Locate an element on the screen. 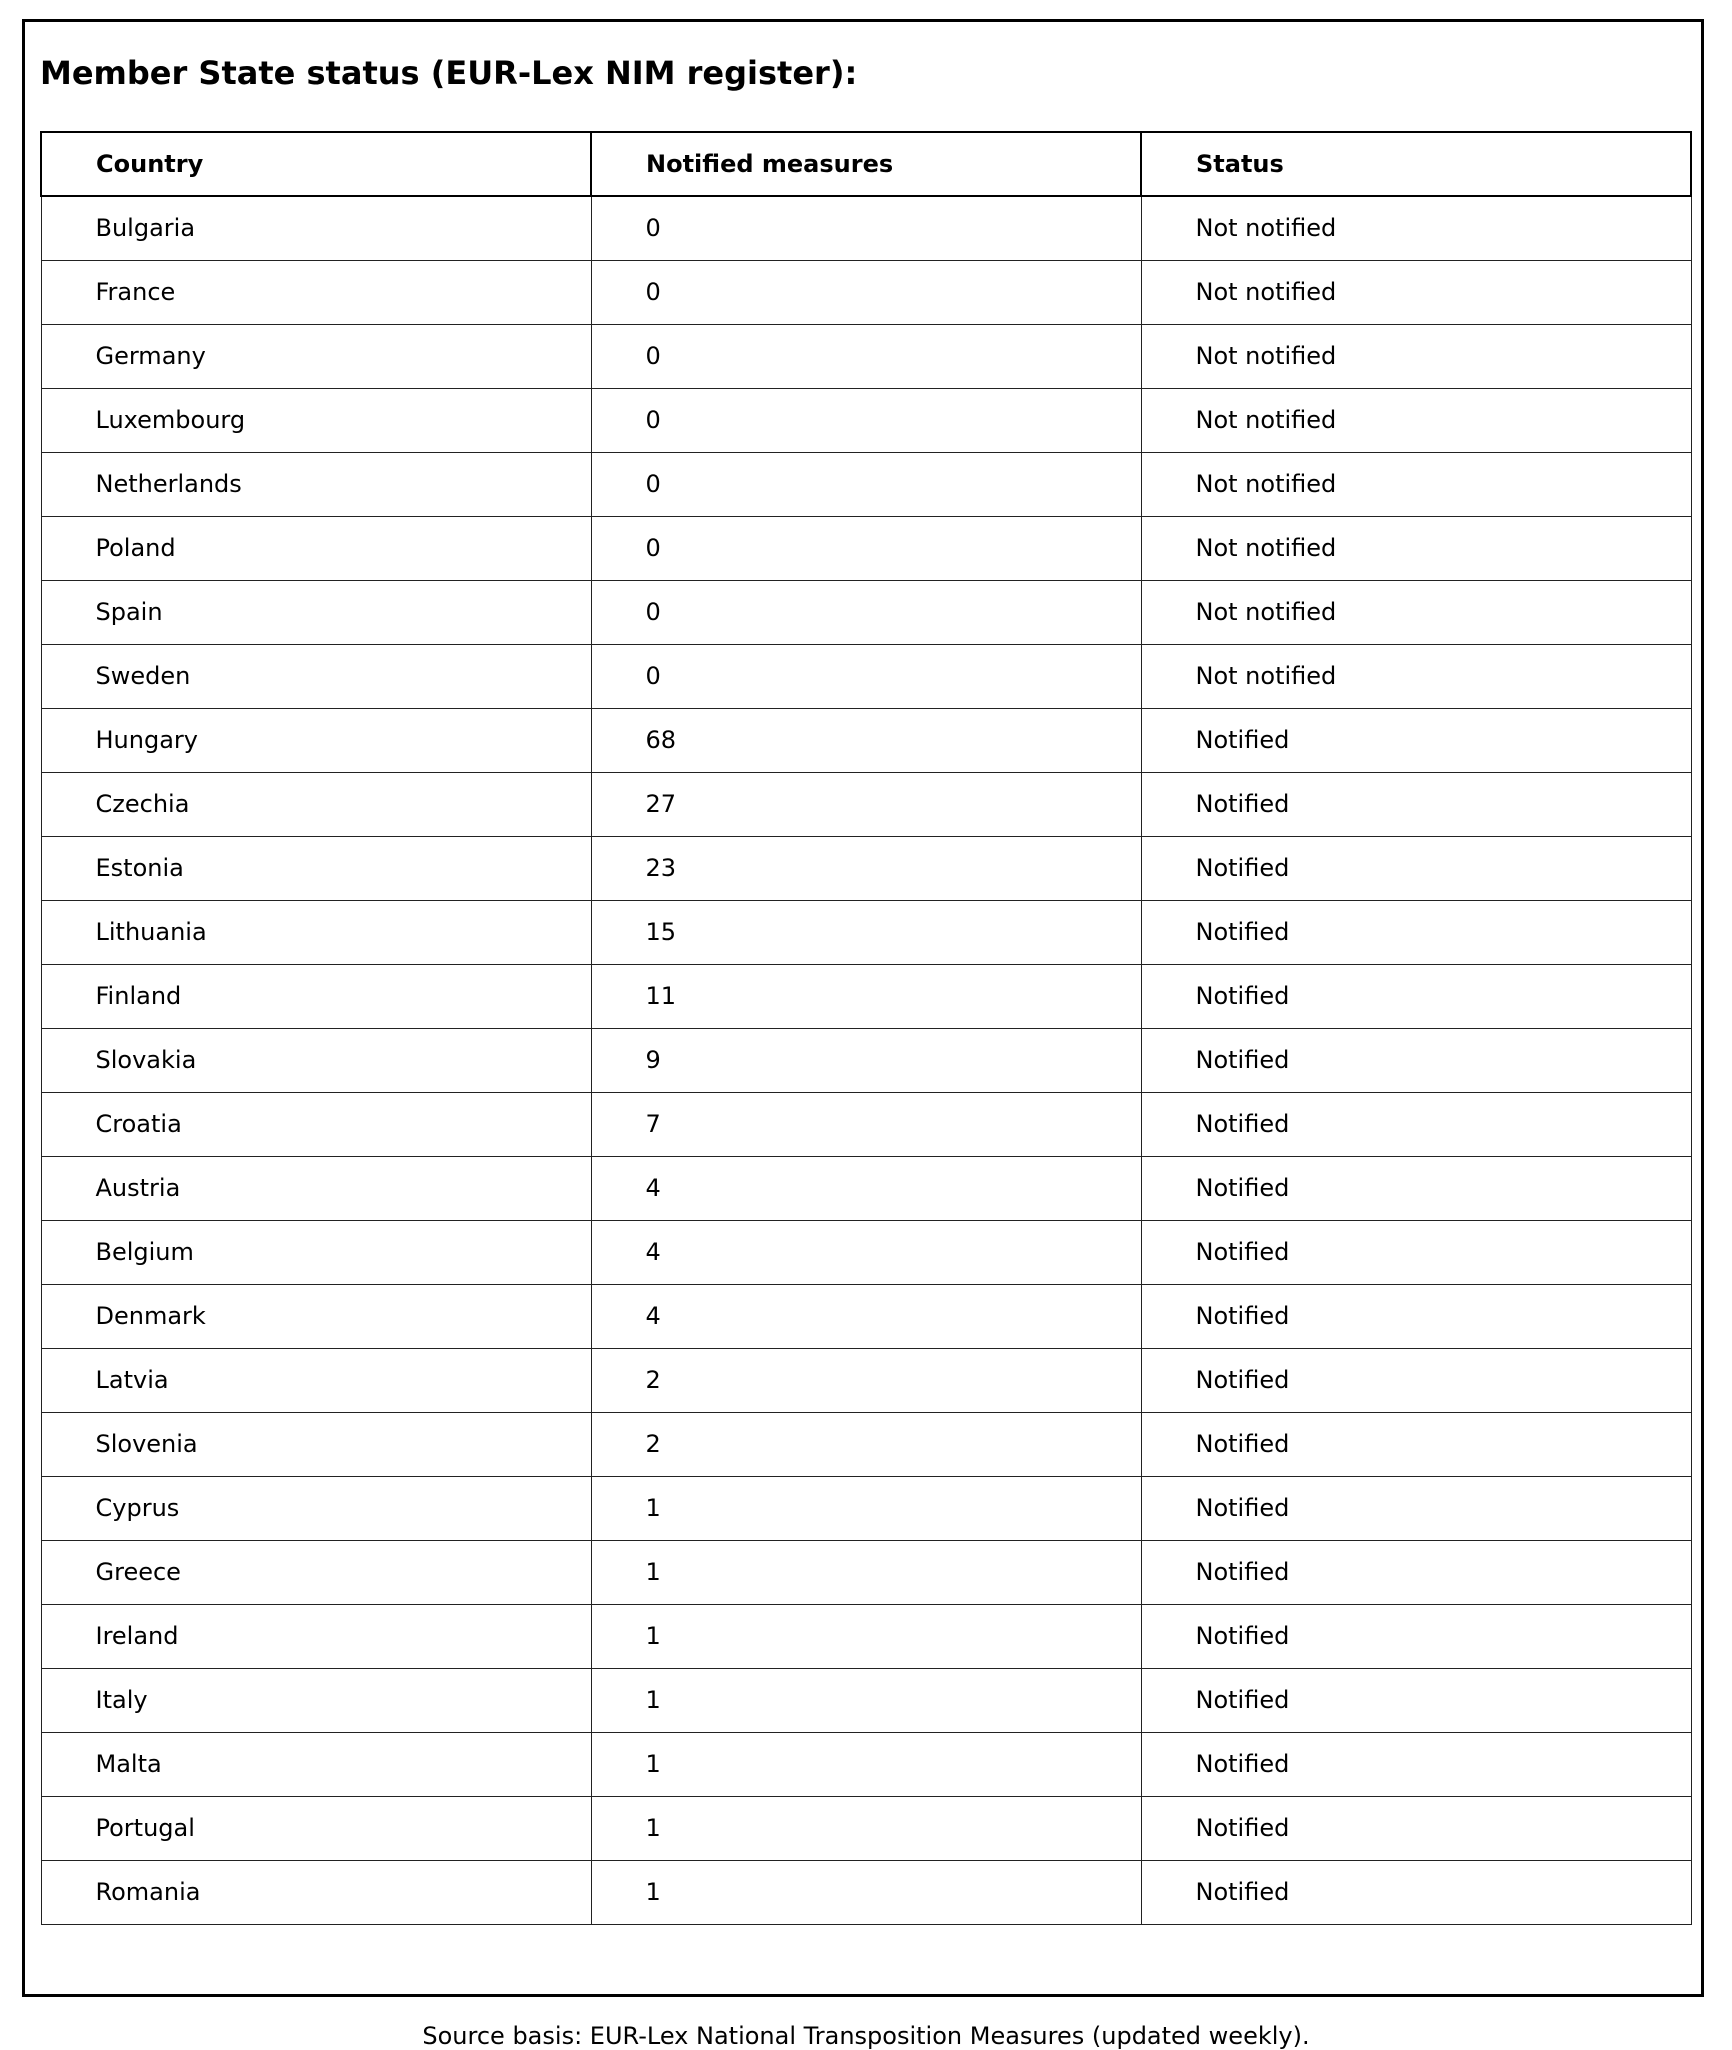 The height and width of the screenshot is (2050, 1732). cell-country: Netherlands is located at coordinates (316, 484).